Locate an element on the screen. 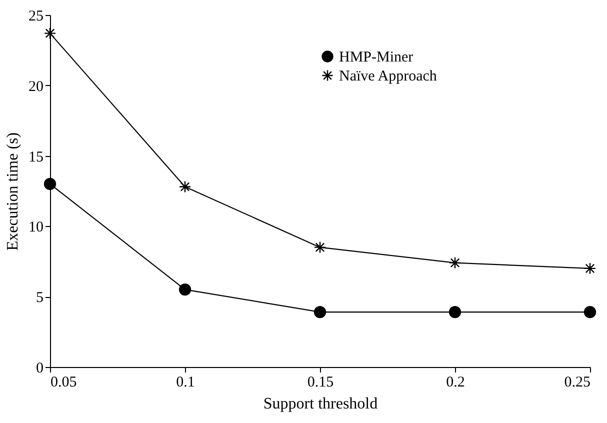 The image size is (607, 423). y-tick-label: 0 is located at coordinates (40, 368).